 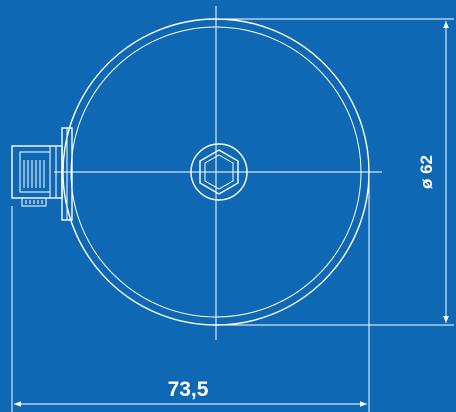 What do you see at coordinates (426, 172) in the screenshot?
I see `diameter-label: ø 62` at bounding box center [426, 172].